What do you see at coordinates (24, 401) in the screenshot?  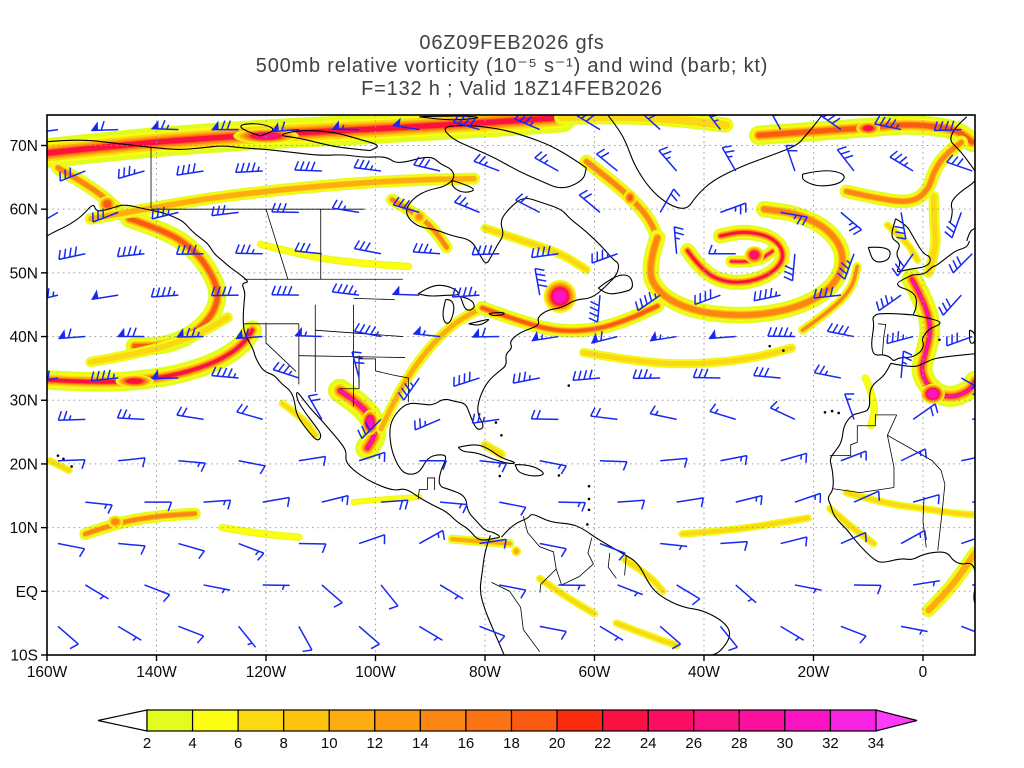 I see `lat-tick-label: 30N` at bounding box center [24, 401].